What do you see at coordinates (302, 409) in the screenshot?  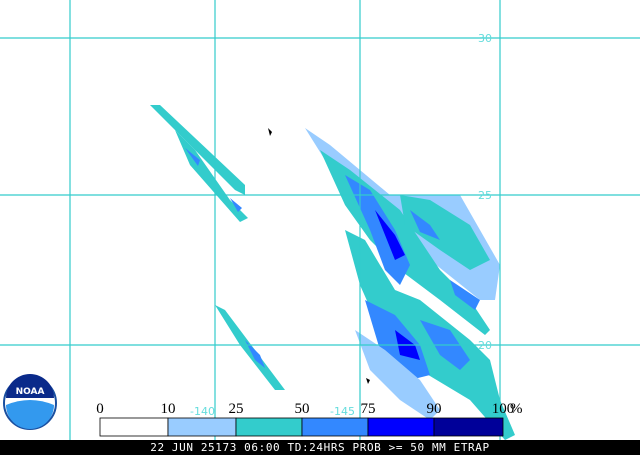 I see `legend-label: 50` at bounding box center [302, 409].